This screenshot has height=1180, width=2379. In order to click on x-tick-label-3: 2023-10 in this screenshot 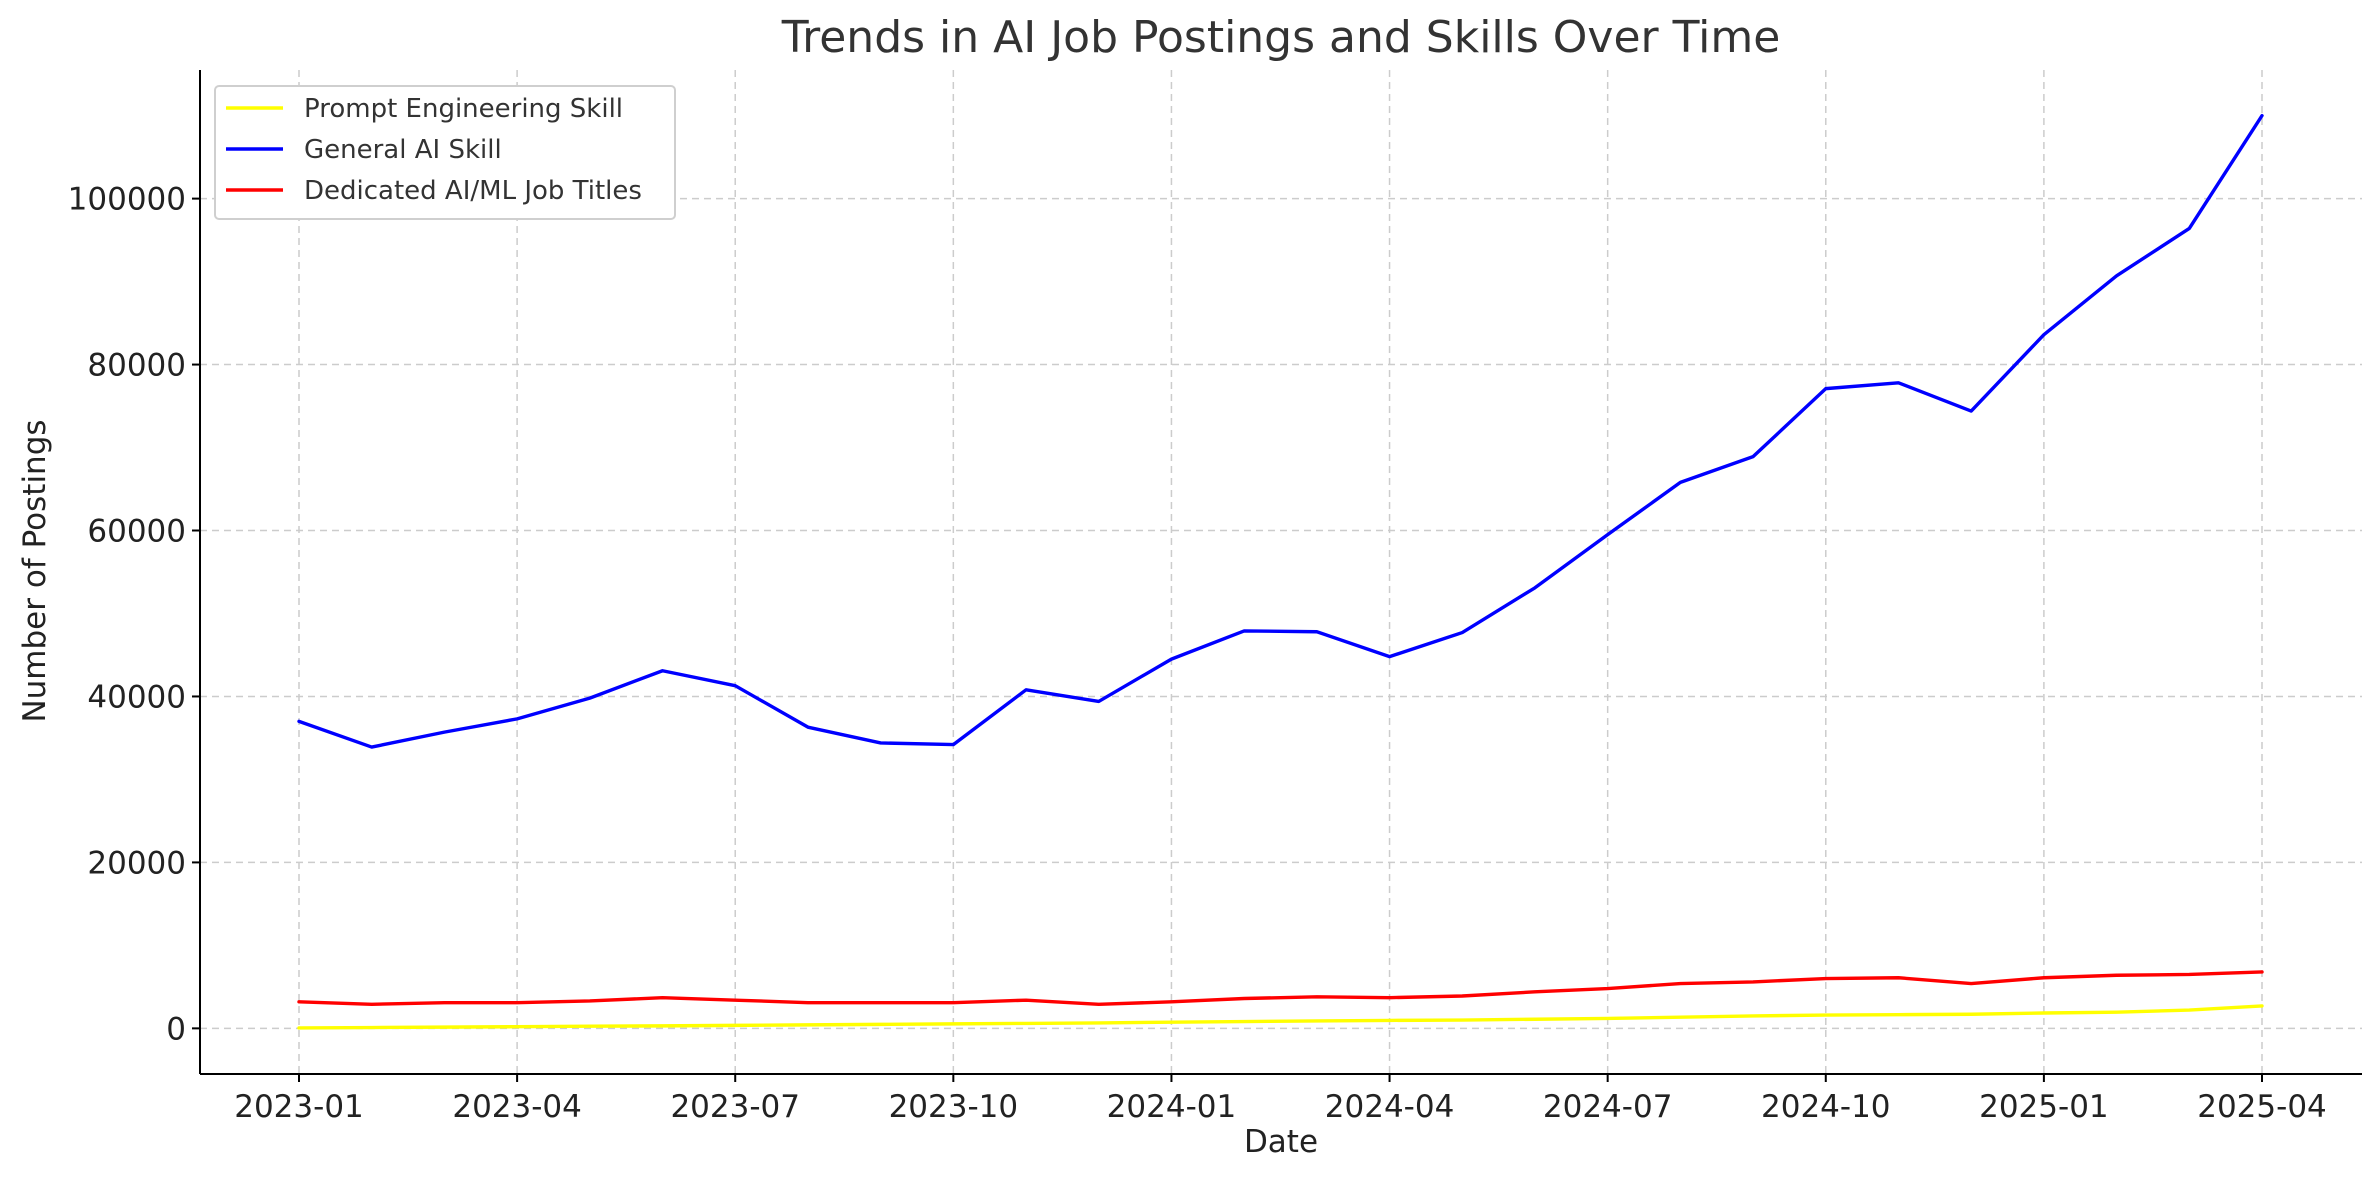, I will do `click(954, 1107)`.